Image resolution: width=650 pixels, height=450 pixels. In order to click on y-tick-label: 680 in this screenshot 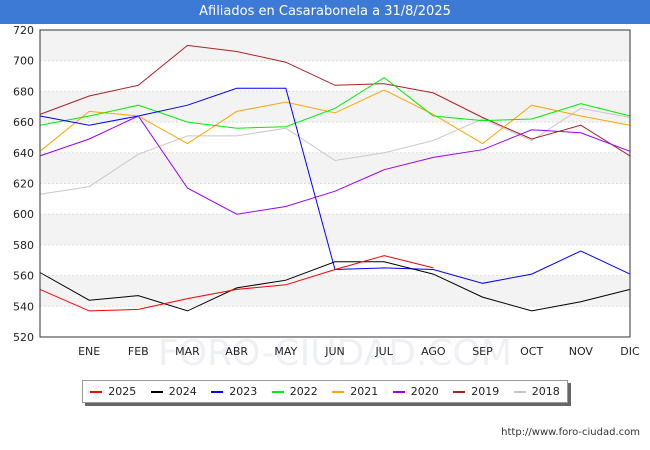, I will do `click(23, 91)`.